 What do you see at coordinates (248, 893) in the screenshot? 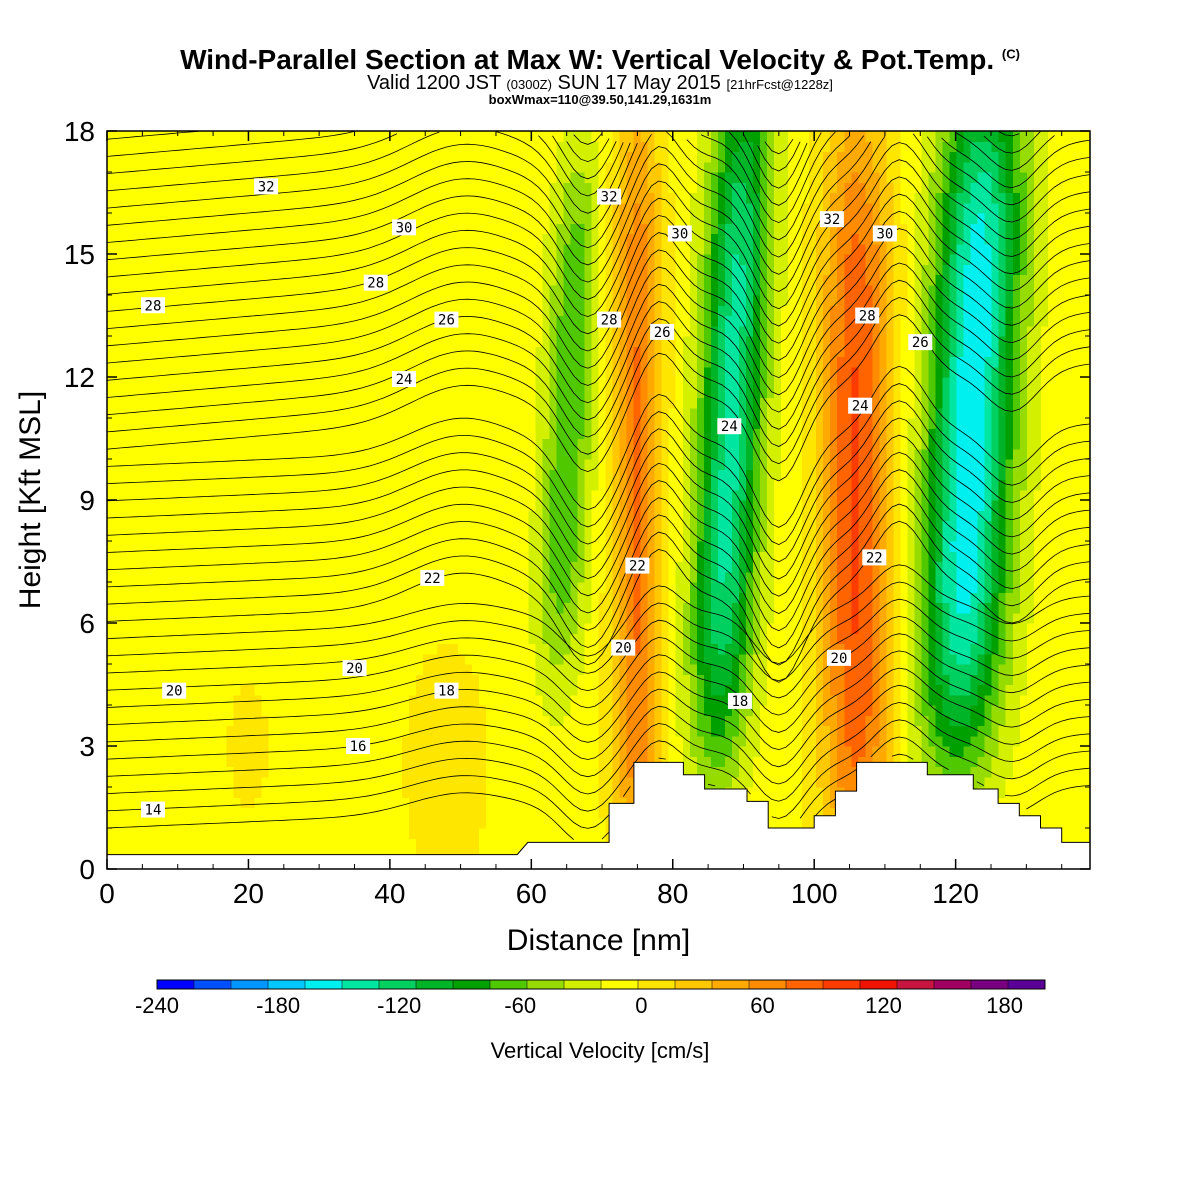
I see `x-tick-label: 20` at bounding box center [248, 893].